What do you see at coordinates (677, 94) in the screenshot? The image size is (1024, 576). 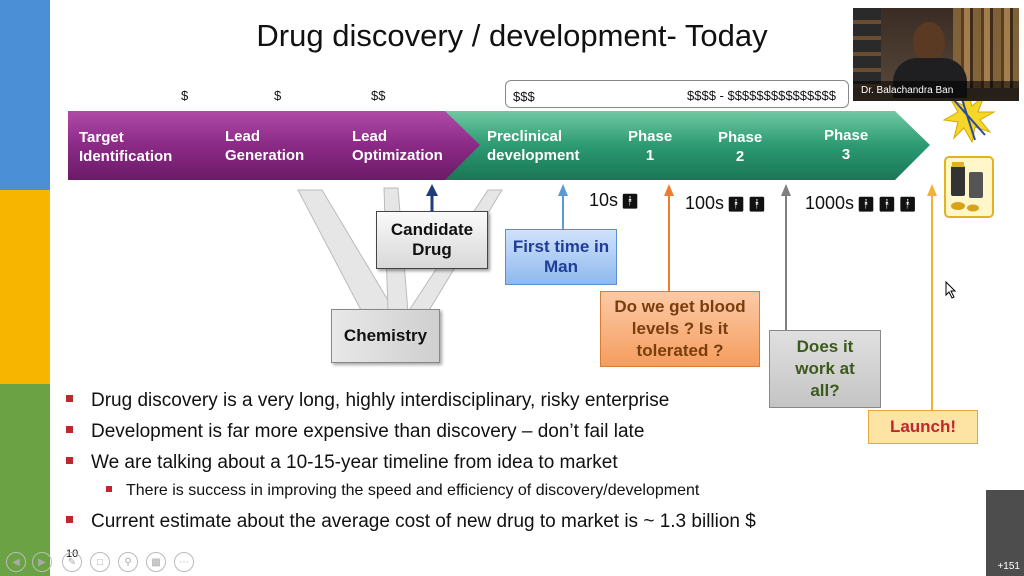 I see `cost-range-box` at bounding box center [677, 94].